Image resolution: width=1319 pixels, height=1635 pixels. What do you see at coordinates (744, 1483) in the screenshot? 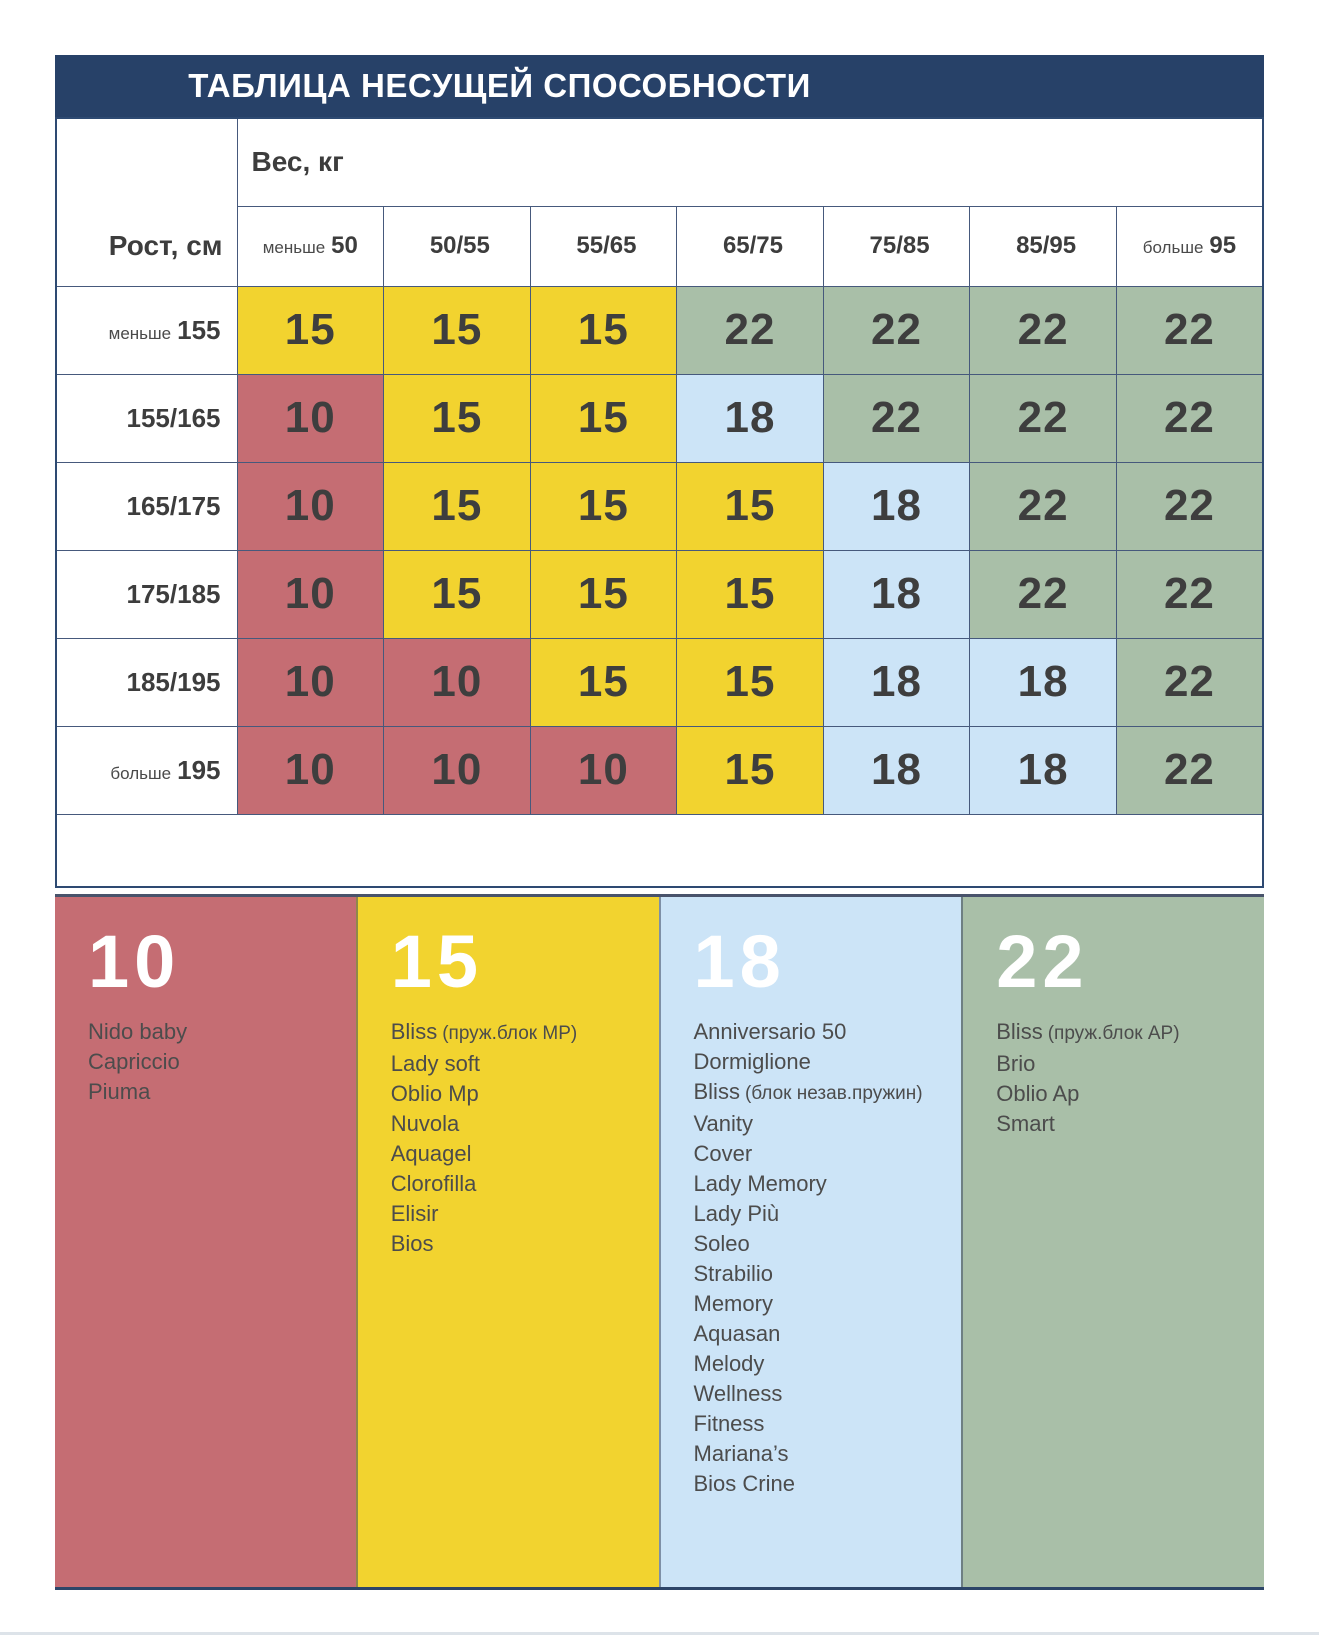
I see `product-item: Bios Crine` at bounding box center [744, 1483].